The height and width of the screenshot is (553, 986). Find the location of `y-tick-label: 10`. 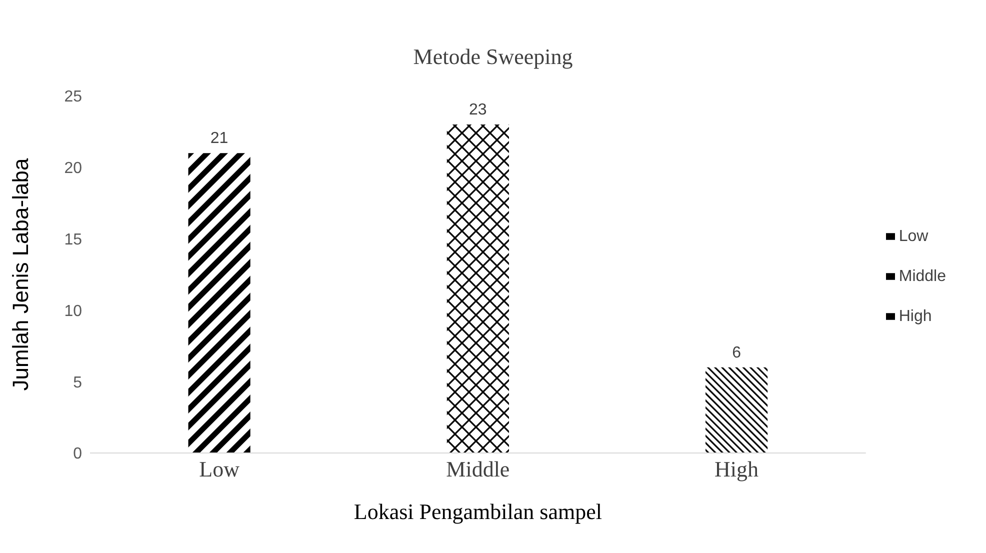

y-tick-label: 10 is located at coordinates (73, 311).